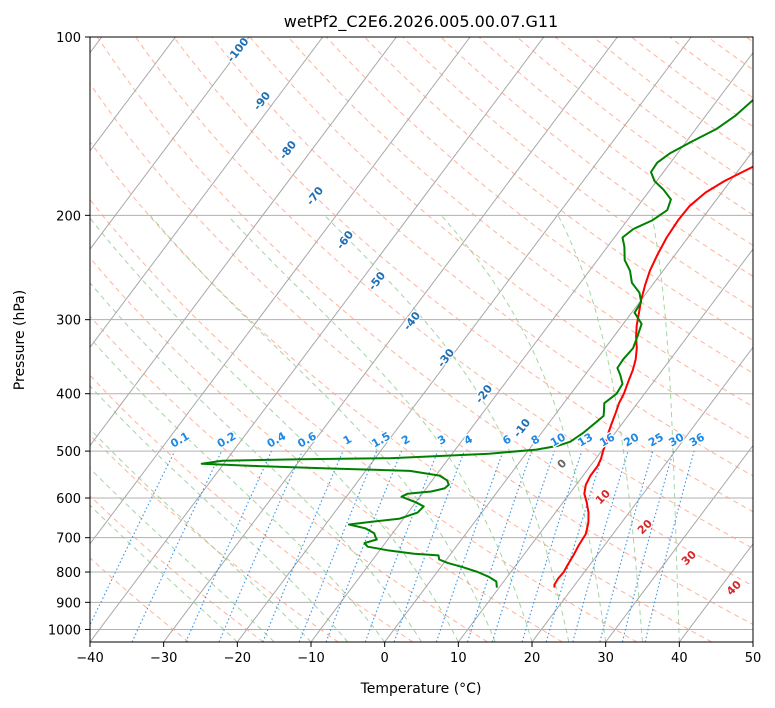  What do you see at coordinates (605, 658) in the screenshot?
I see `x-tick-label: 30` at bounding box center [605, 658].